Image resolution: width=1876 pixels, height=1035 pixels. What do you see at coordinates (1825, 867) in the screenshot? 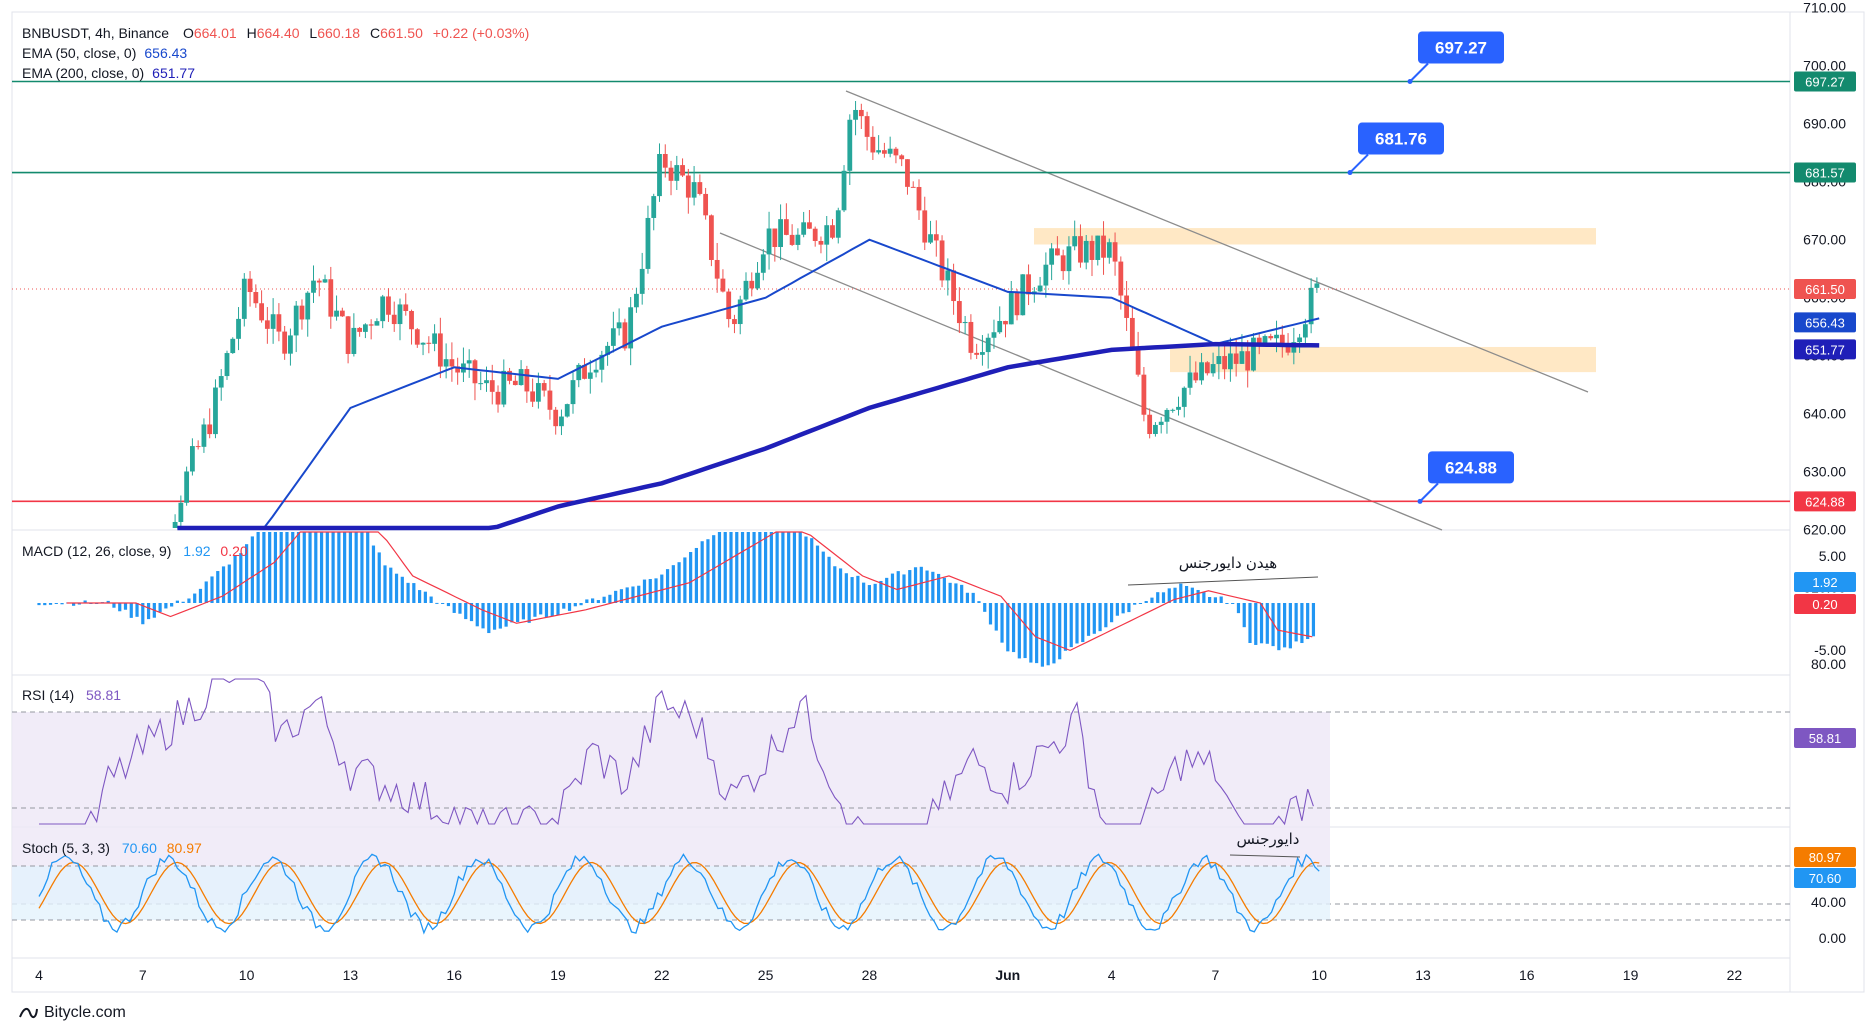
I see `stoch-tags: 80.97 70.60` at bounding box center [1825, 867].